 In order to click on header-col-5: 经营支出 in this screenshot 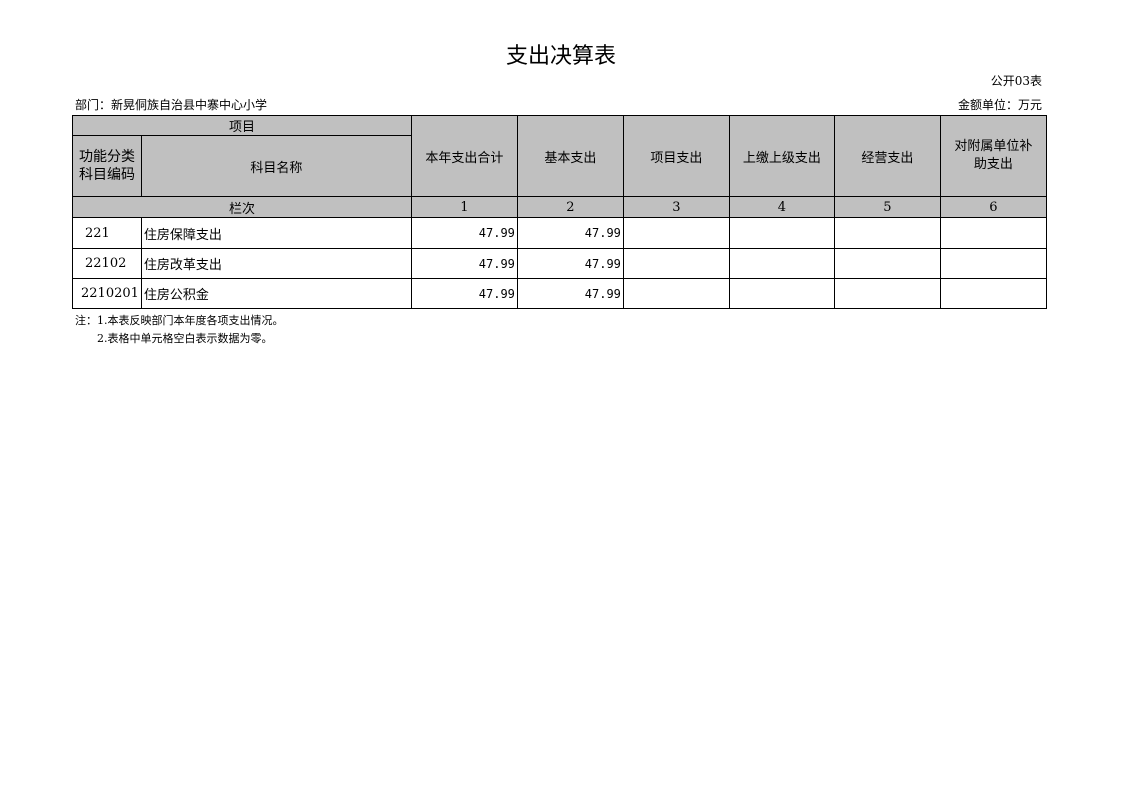, I will do `click(887, 156)`.